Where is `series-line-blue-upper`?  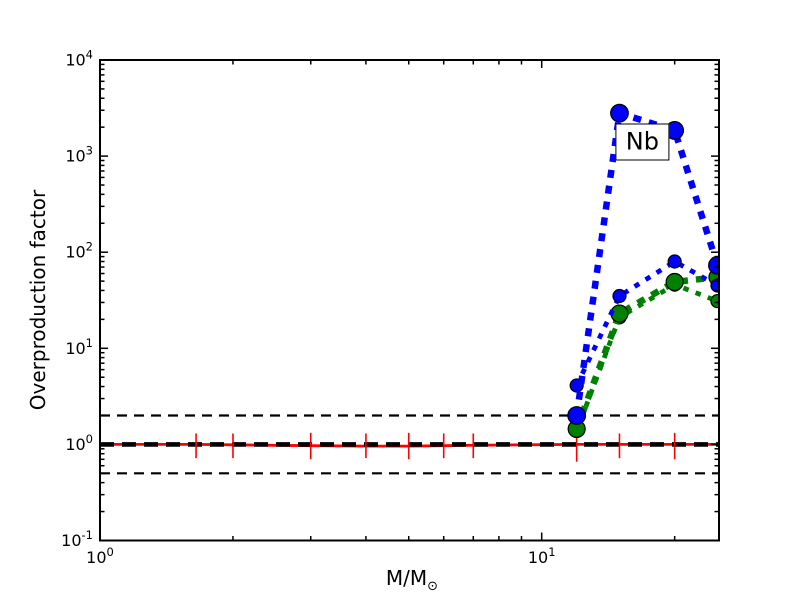 series-line-blue-upper is located at coordinates (646, 262).